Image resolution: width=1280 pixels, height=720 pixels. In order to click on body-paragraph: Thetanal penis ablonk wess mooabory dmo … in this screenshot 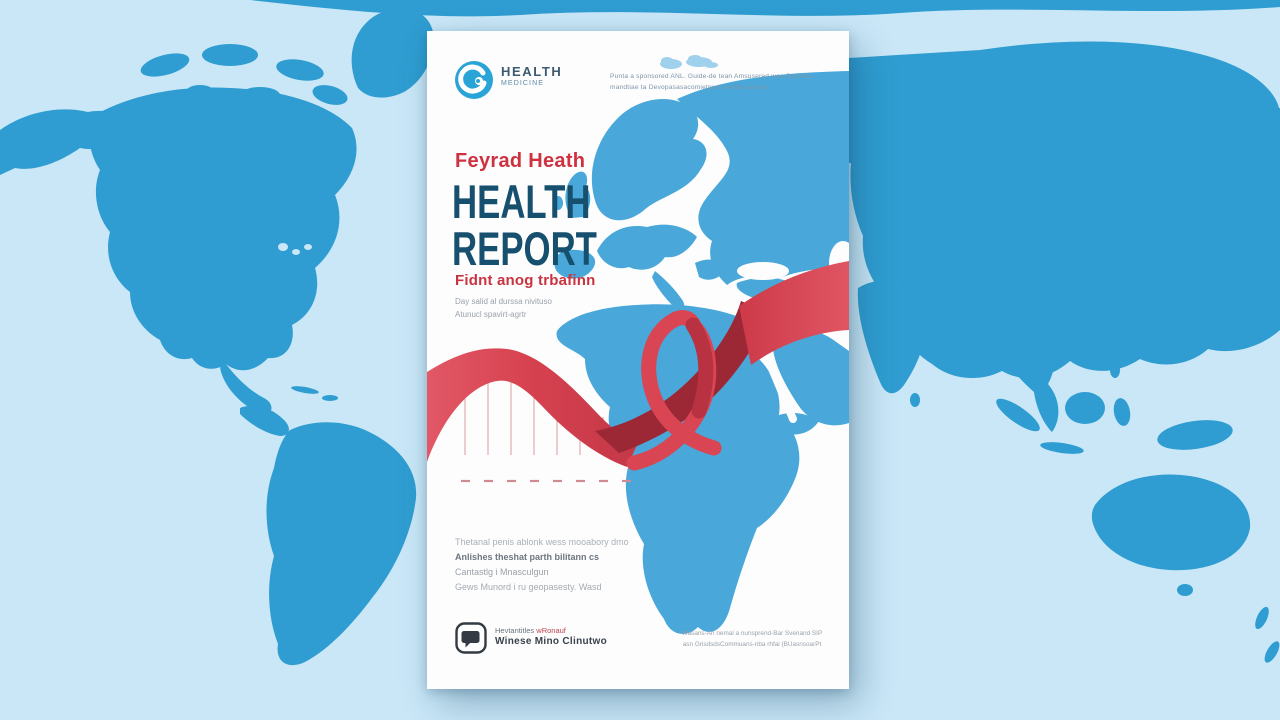, I will do `click(542, 565)`.